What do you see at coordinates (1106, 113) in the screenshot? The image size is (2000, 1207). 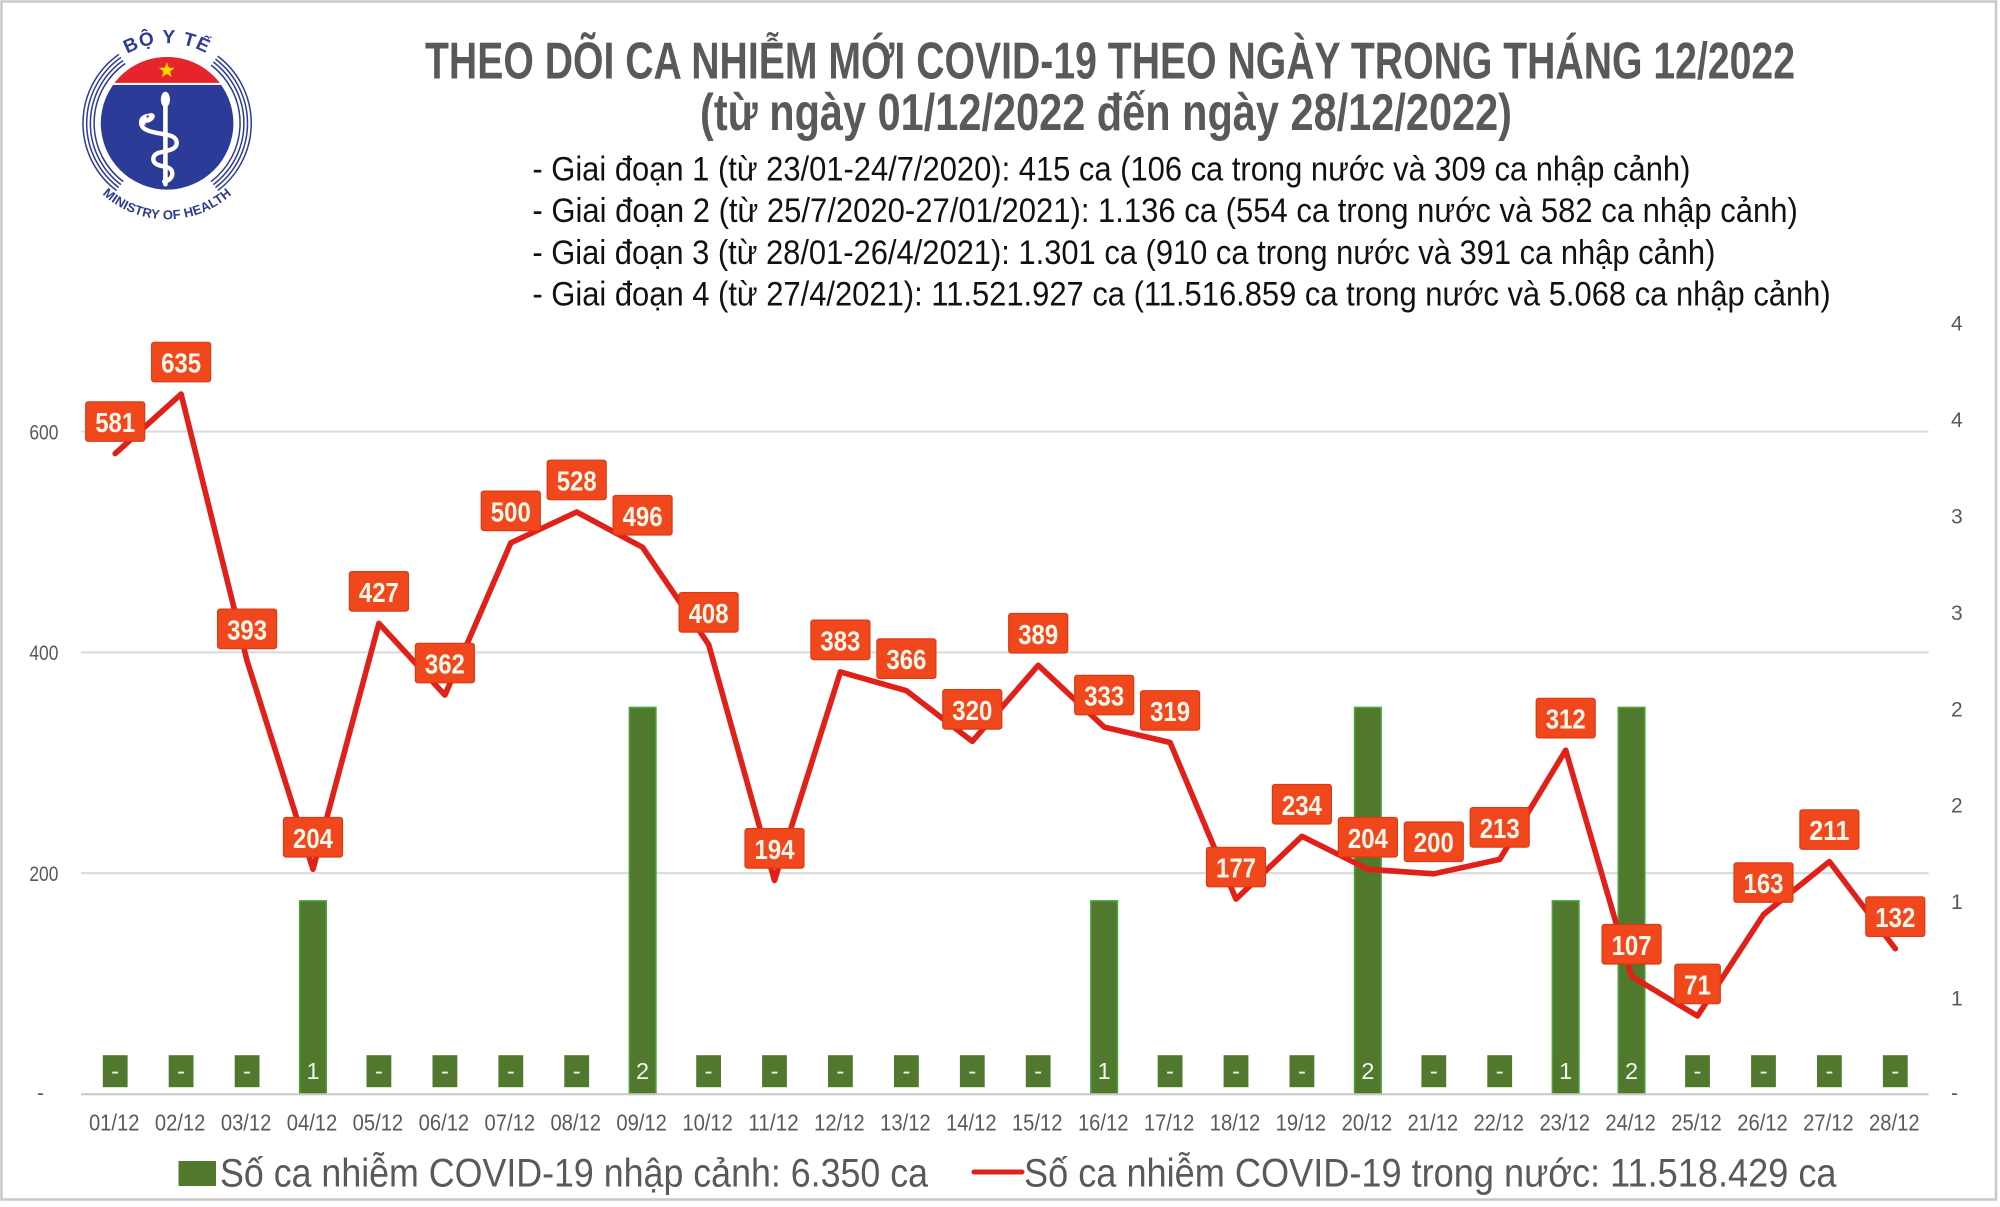 I see `svg-text:(từ ngày 01/12/2022 đến ngày 2: (từ ngày 01/12/2022 đến ngày 28/12/2022)` at bounding box center [1106, 113].